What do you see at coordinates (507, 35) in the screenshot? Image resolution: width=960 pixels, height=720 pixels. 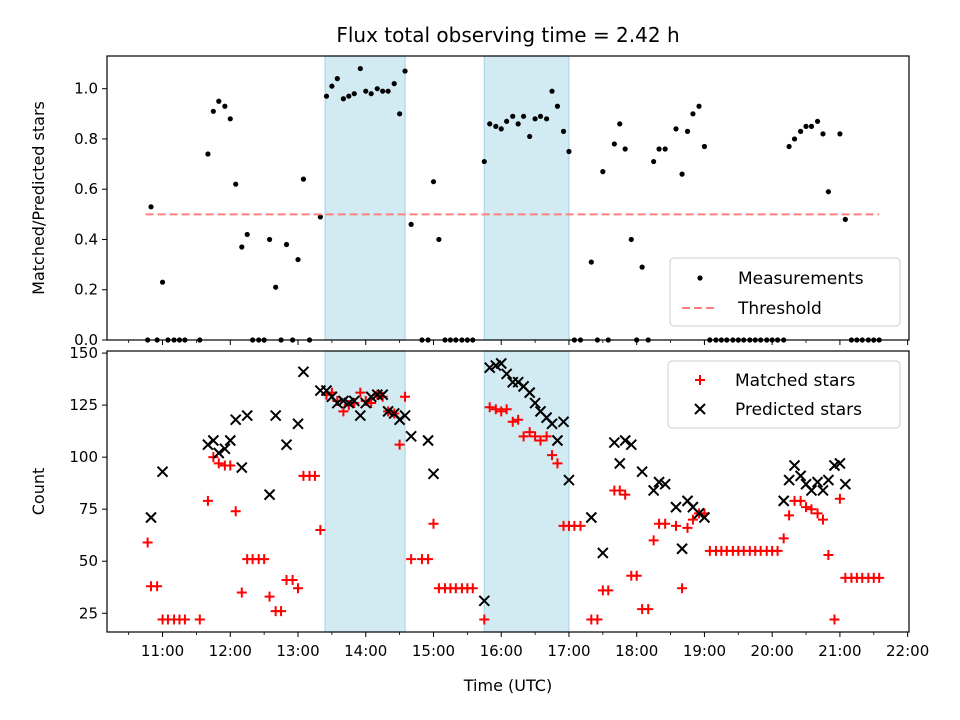 I see `chart-title: Flux total observing time = 2.42 h` at bounding box center [507, 35].